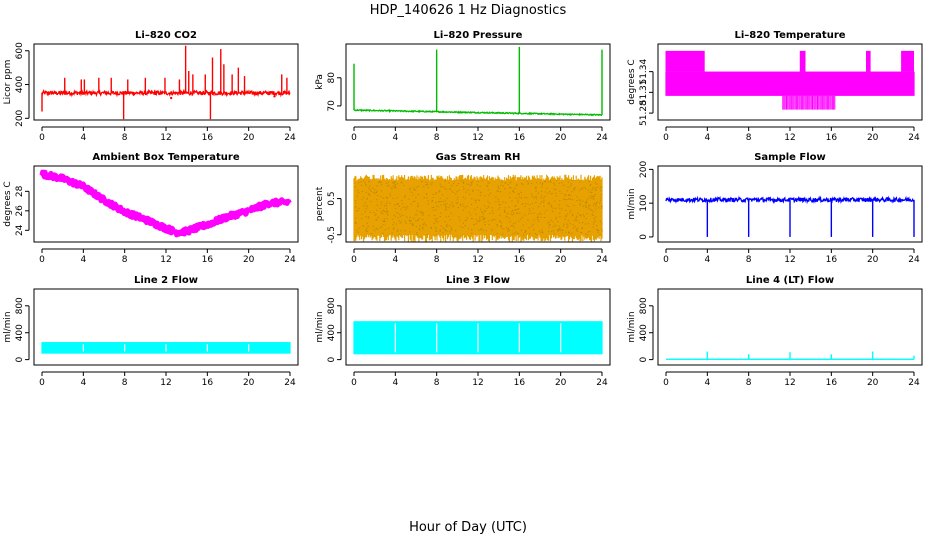 The width and height of the screenshot is (936, 540). Describe the element at coordinates (644, 71) in the screenshot. I see `y-tick-label: 51.34` at that location.